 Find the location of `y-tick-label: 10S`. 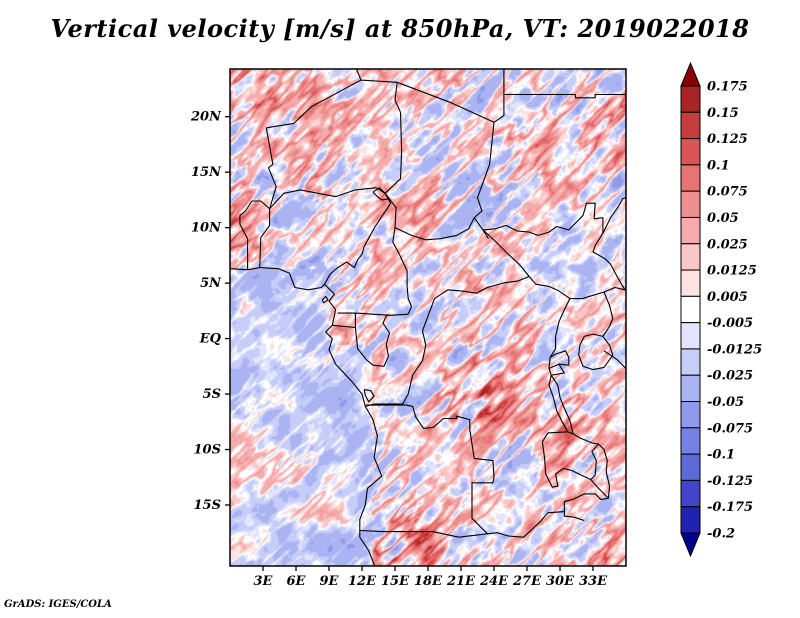

y-tick-label: 10S is located at coordinates (207, 450).